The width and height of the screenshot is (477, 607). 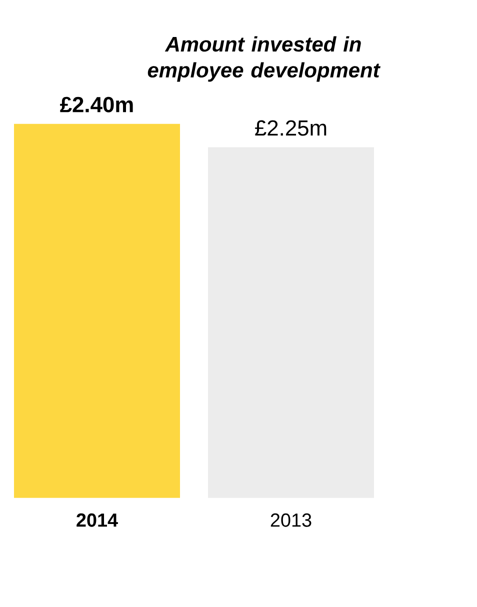 I want to click on x-tick-label: 2013, so click(x=291, y=520).